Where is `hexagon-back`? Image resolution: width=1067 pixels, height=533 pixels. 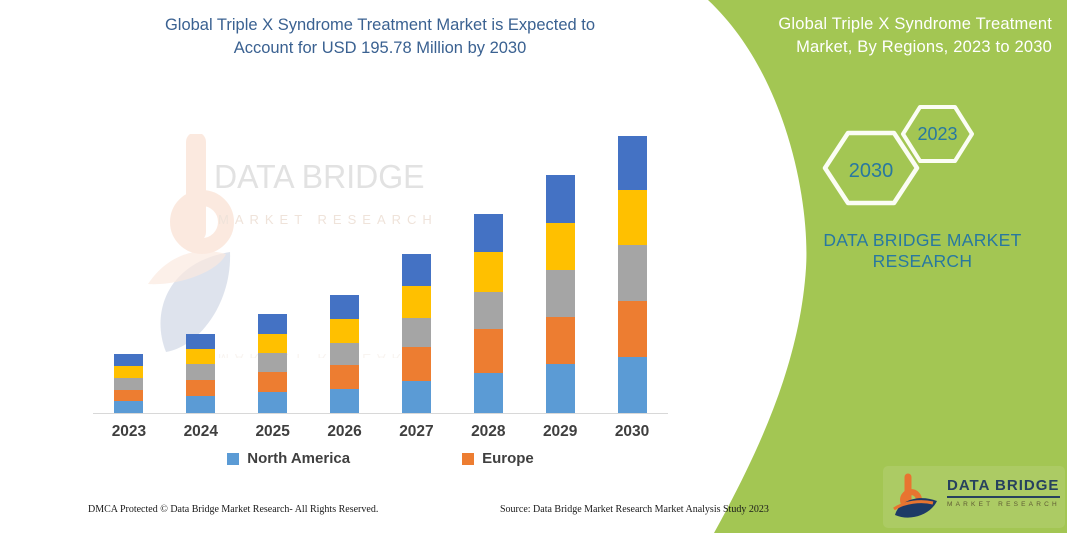 hexagon-back is located at coordinates (871, 168).